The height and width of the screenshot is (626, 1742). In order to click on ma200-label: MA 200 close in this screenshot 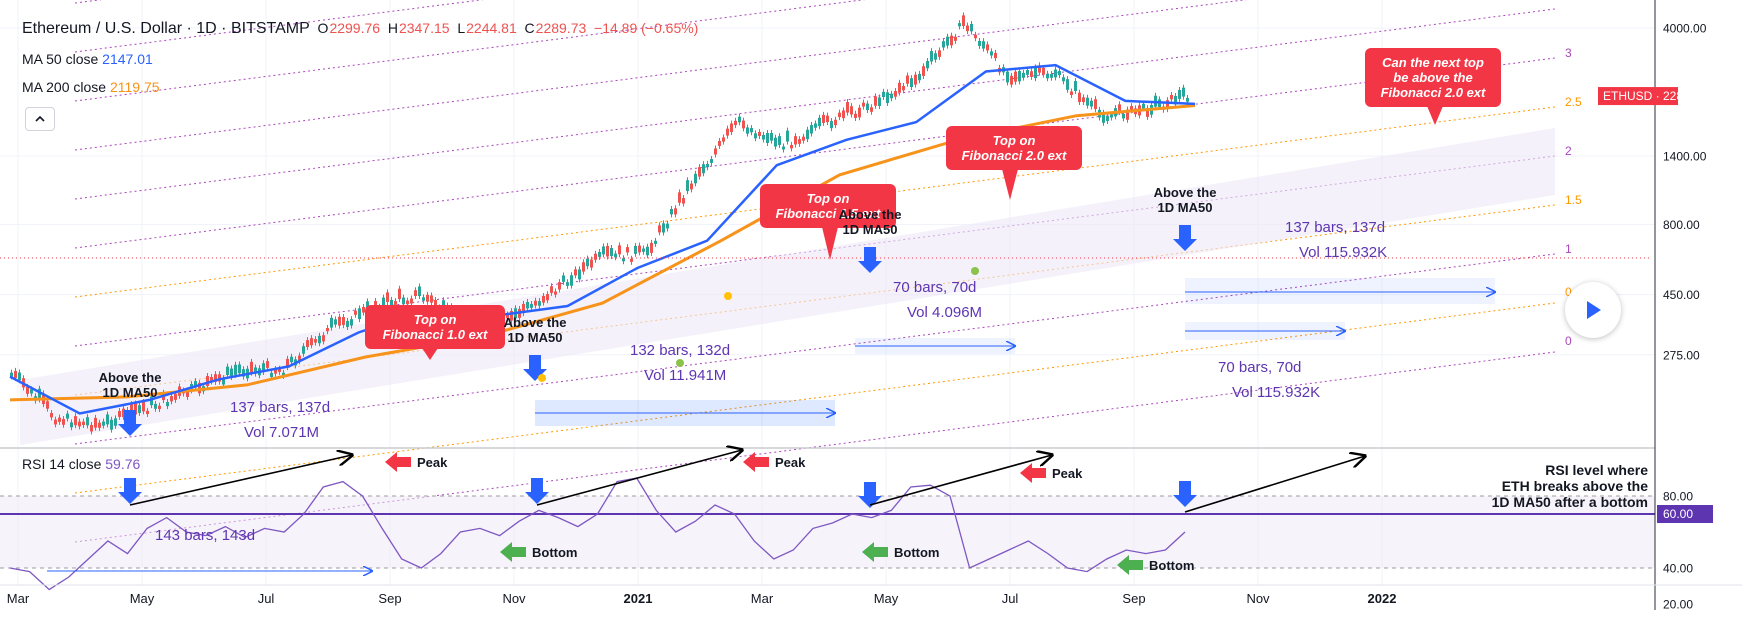, I will do `click(64, 87)`.